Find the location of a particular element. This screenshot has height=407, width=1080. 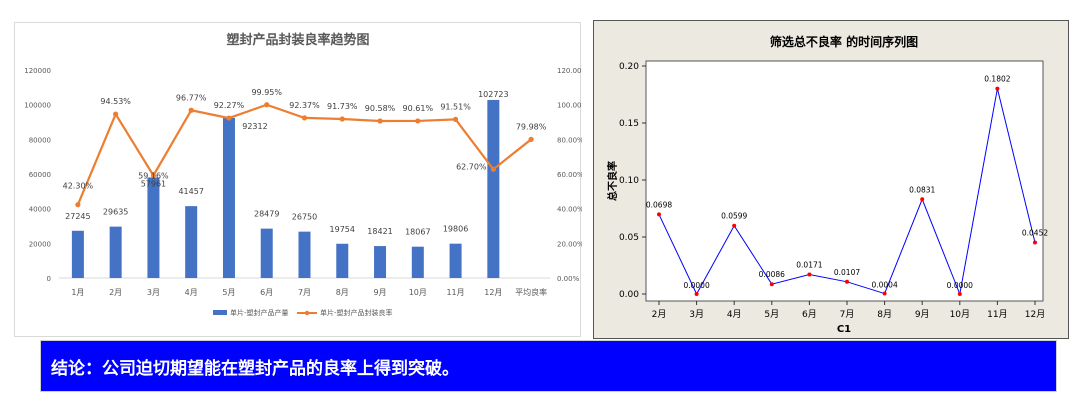

y-left-tick: 40000 is located at coordinates (40, 210).